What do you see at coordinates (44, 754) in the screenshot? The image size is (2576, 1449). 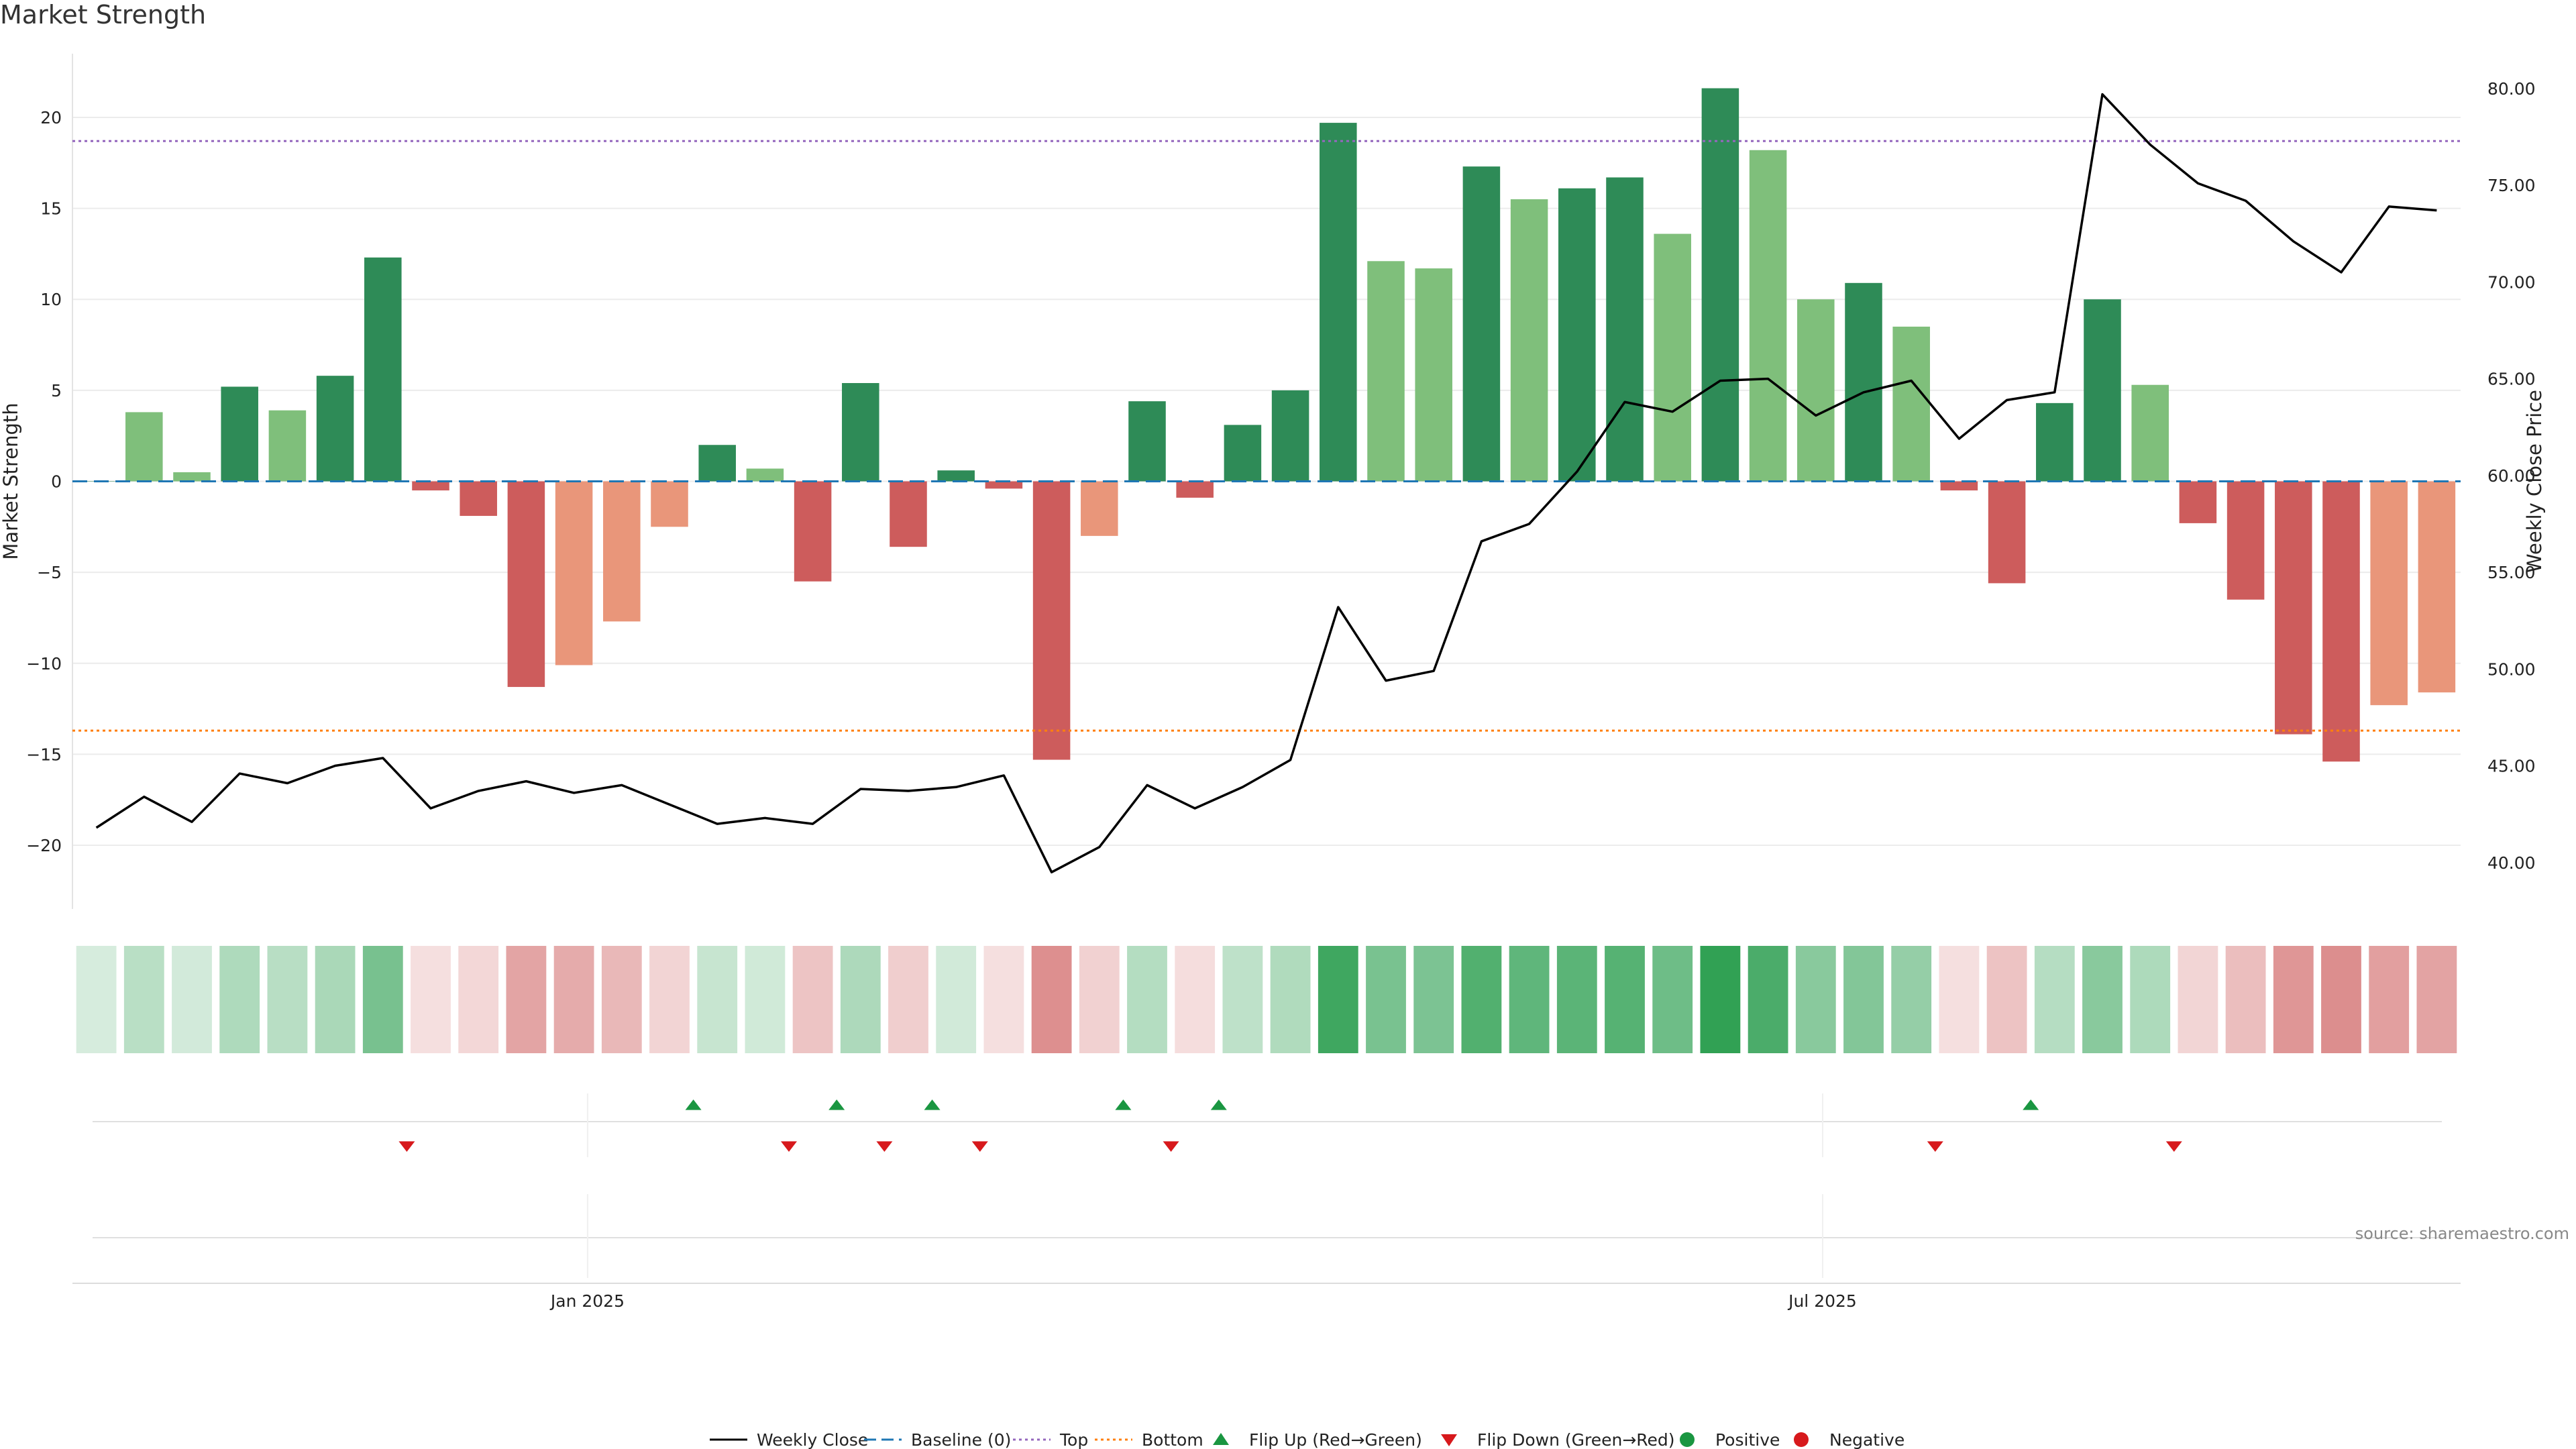 I see `y-tick-label: −15` at bounding box center [44, 754].